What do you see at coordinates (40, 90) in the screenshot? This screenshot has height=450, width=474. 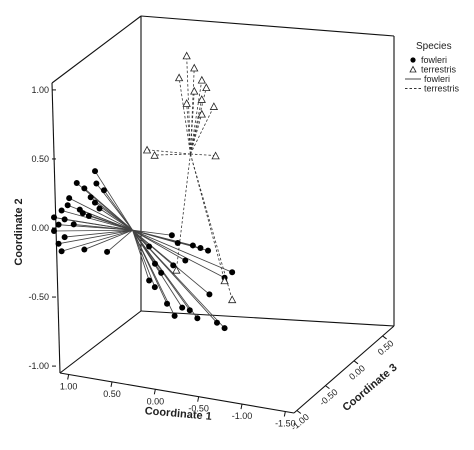 I see `y-tick-label: 1.00` at bounding box center [40, 90].